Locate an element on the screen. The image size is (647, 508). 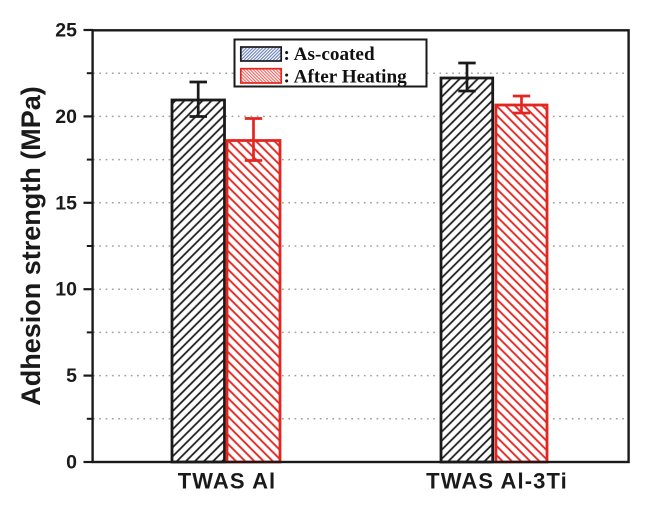
svg-text: TWAS Al-3Ti is located at coordinates (497, 481).